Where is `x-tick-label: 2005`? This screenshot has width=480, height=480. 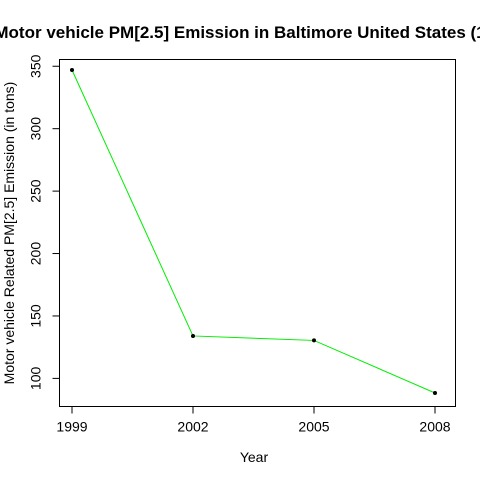
x-tick-label: 2005 is located at coordinates (313, 427).